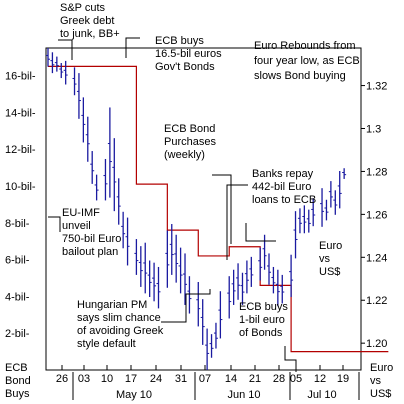 The height and width of the screenshot is (404, 404). What do you see at coordinates (20, 77) in the screenshot?
I see `left-tick-label: 16-bil-` at bounding box center [20, 77].